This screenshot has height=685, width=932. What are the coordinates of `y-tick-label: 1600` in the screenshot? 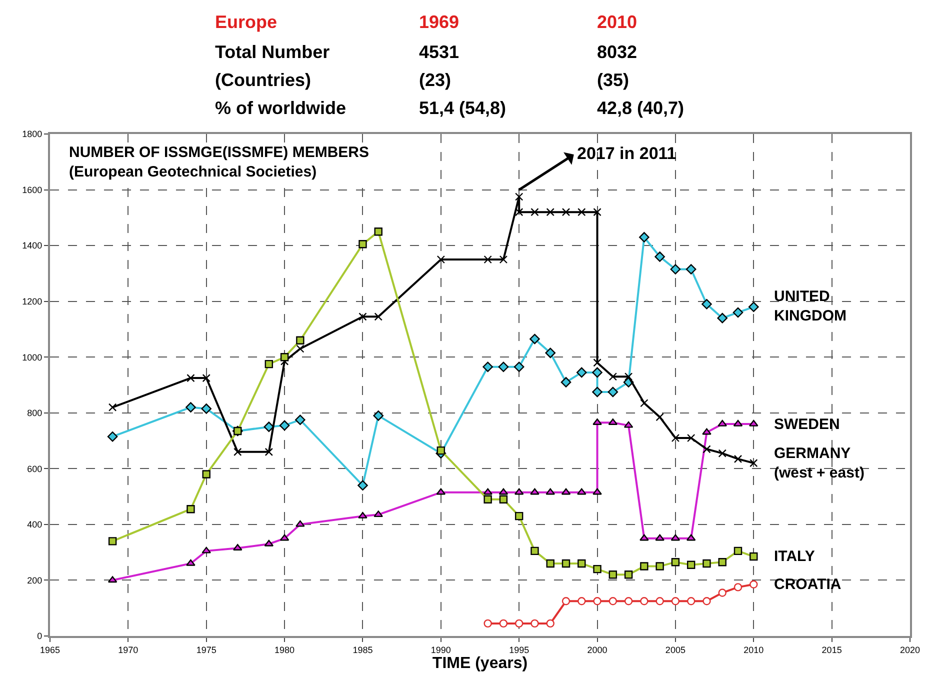 It's located at (32, 189).